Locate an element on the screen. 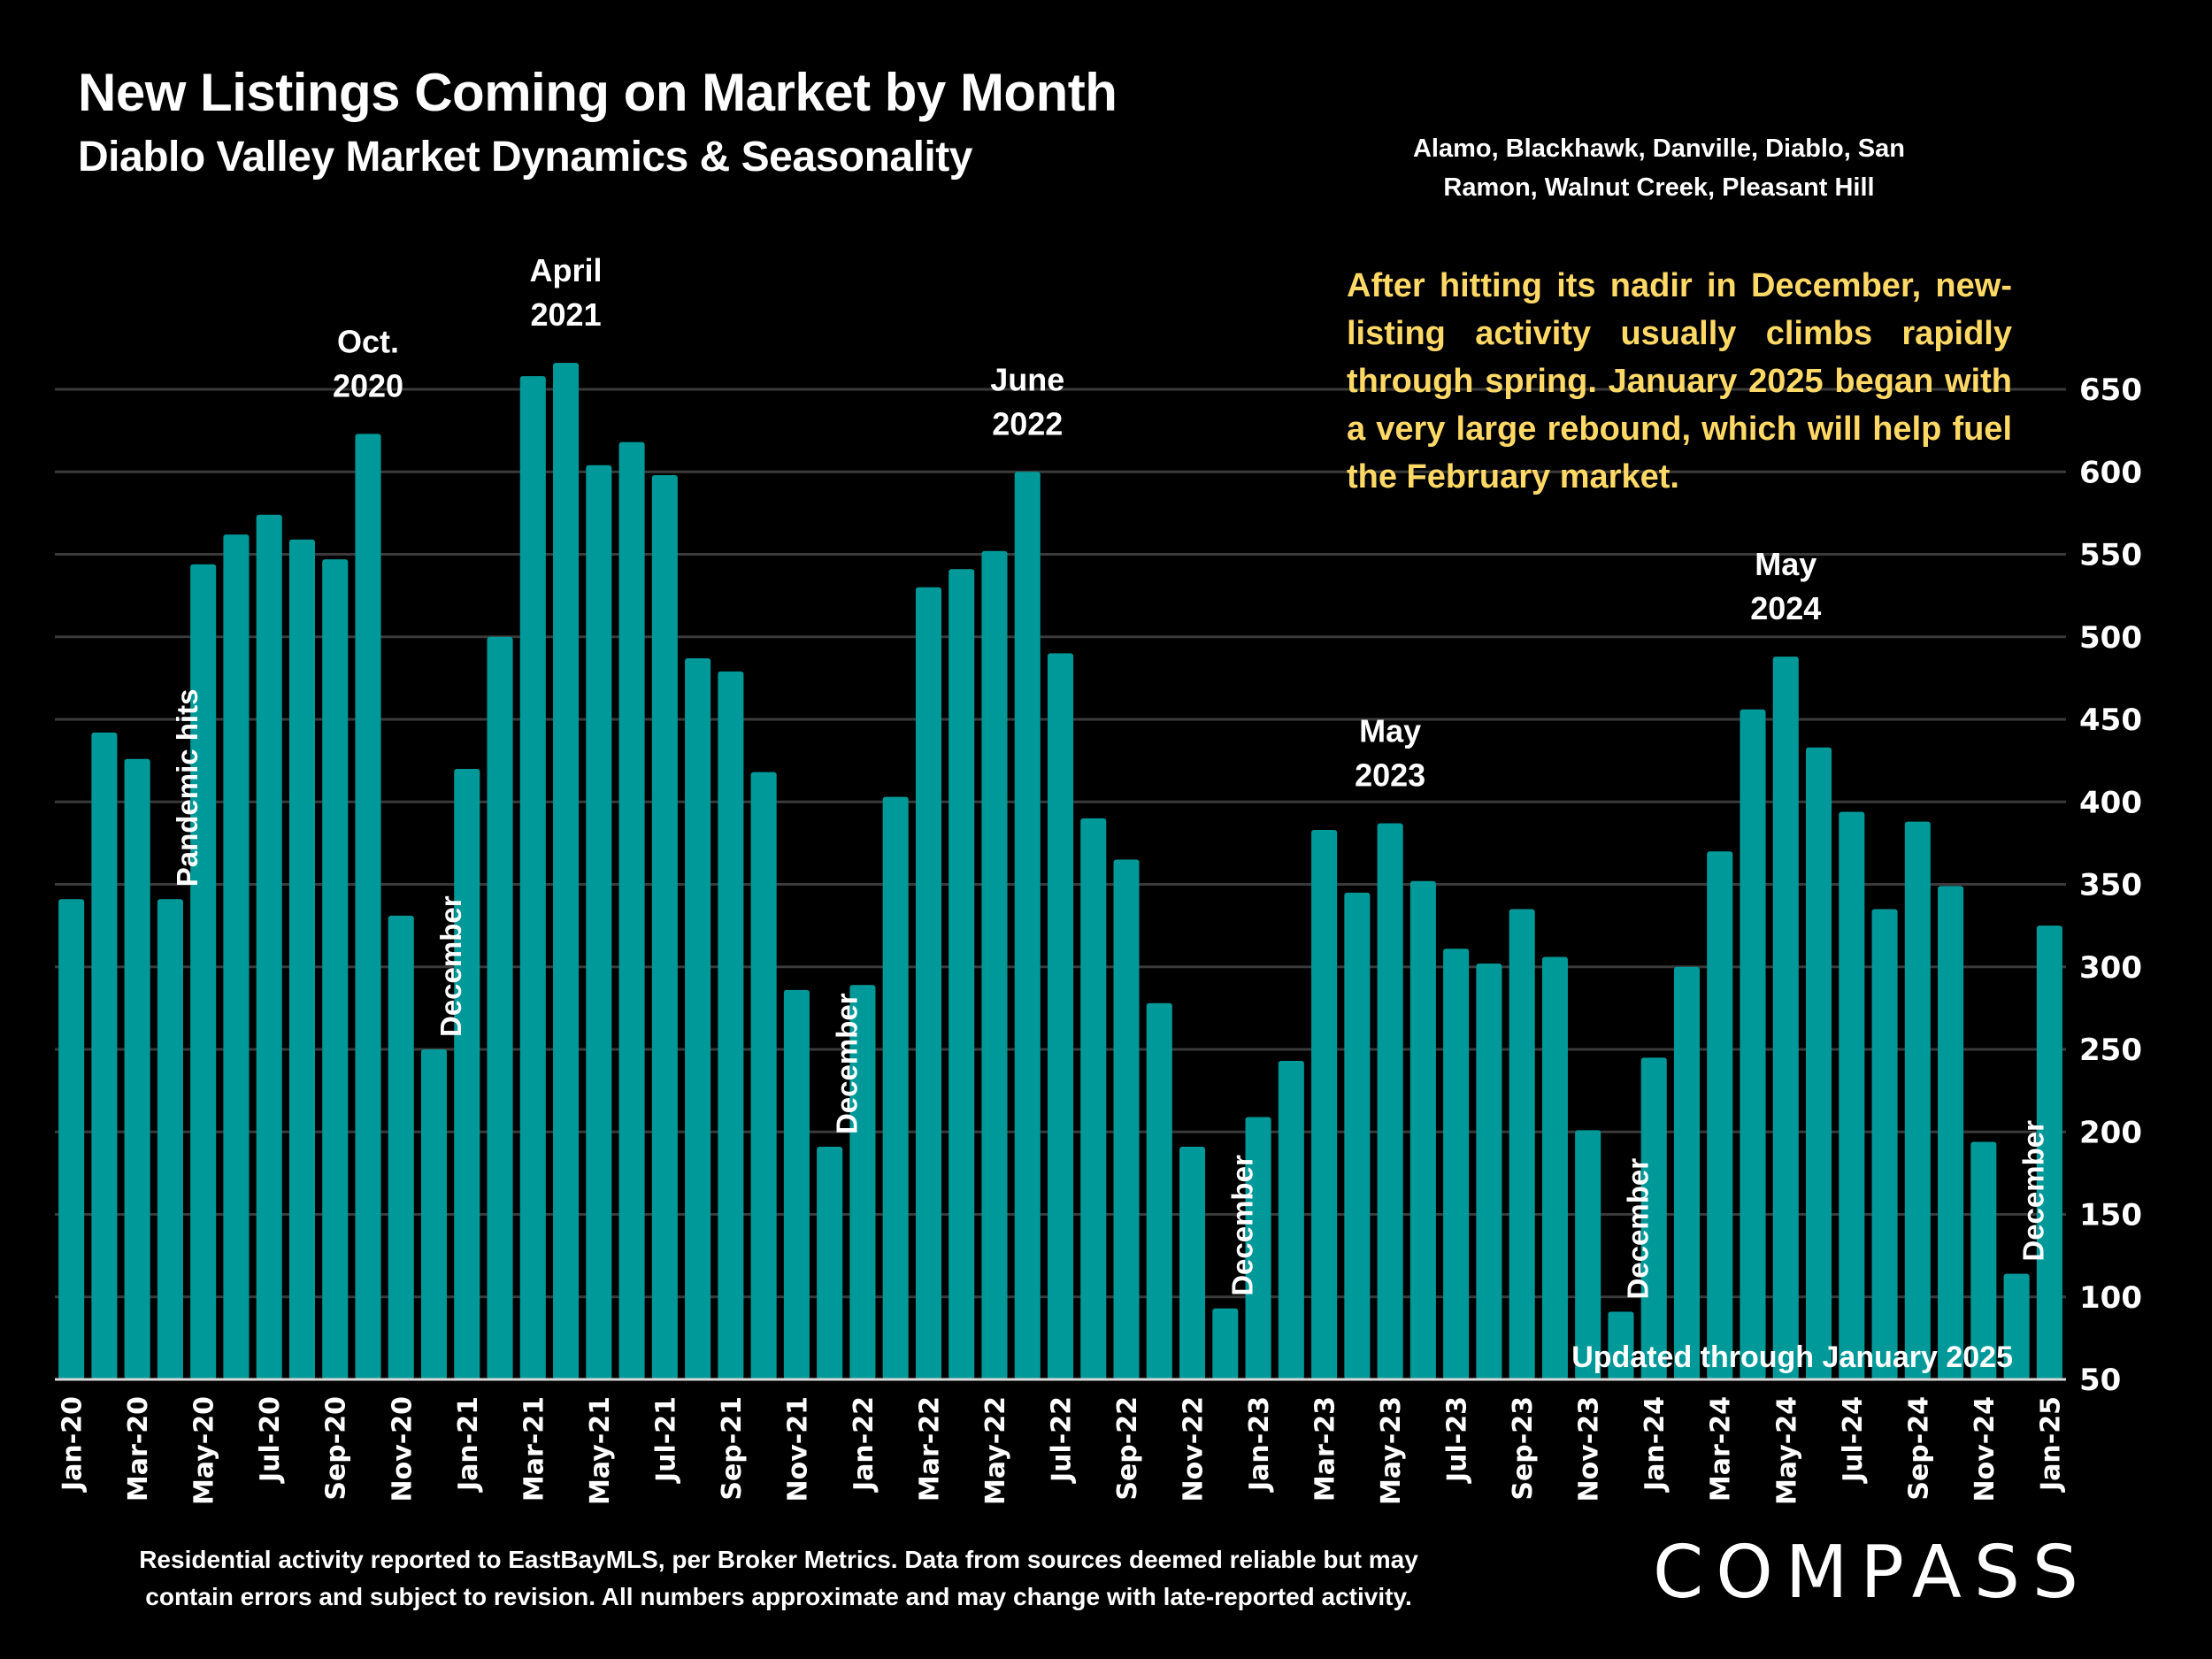 Image resolution: width=2212 pixels, height=1659 pixels. x-tick-label: Mar-20 is located at coordinates (139, 1449).